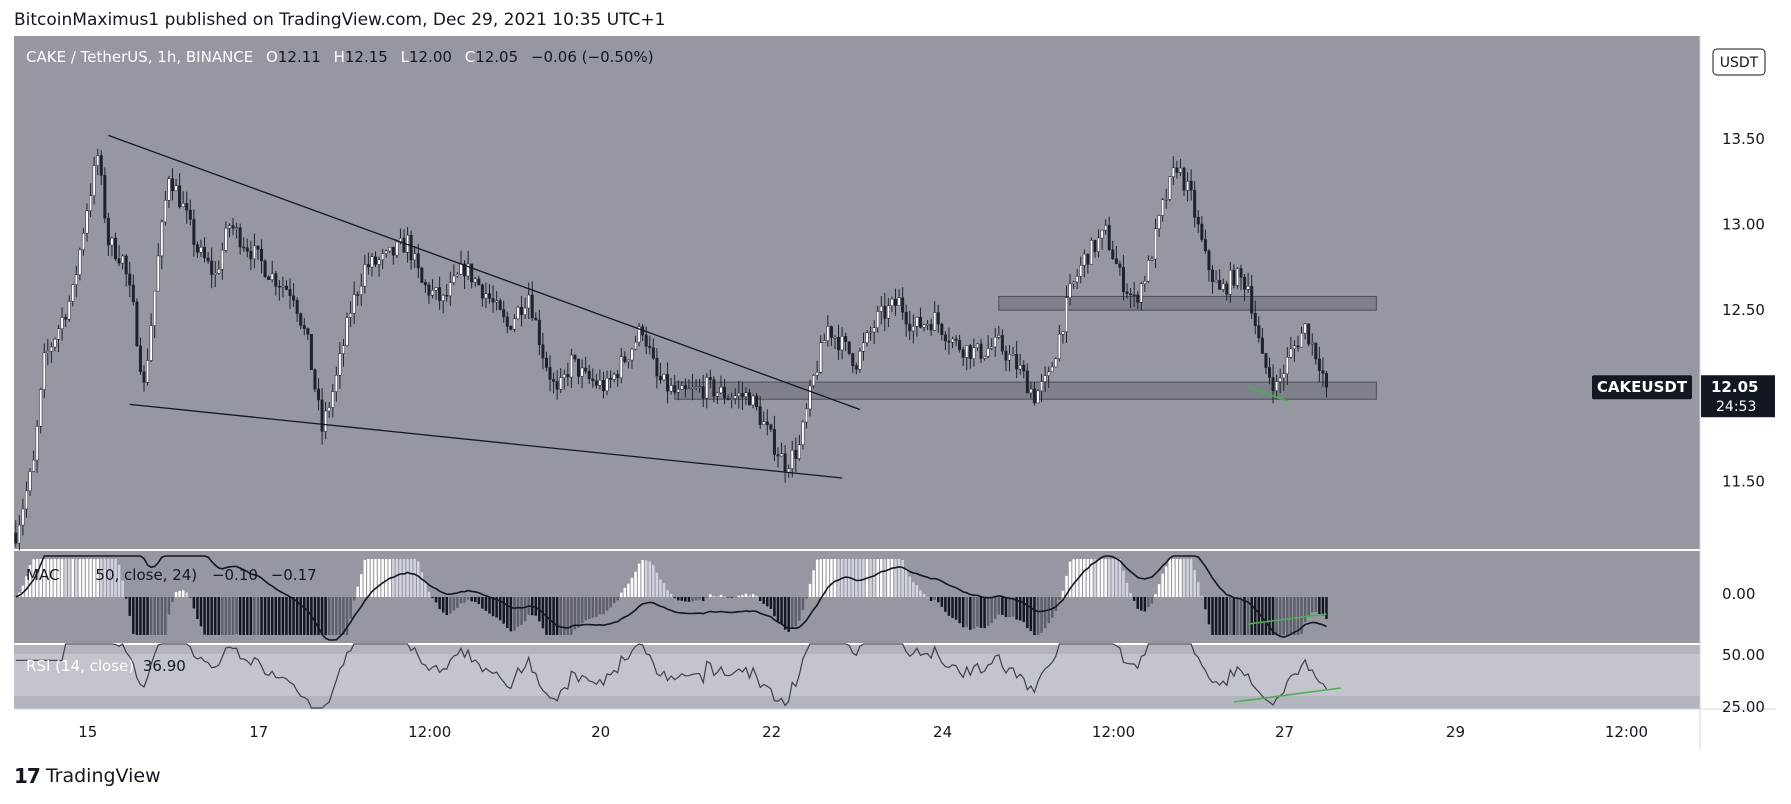 The width and height of the screenshot is (1791, 804). Describe the element at coordinates (895, 730) in the screenshot. I see `time-axis` at that location.